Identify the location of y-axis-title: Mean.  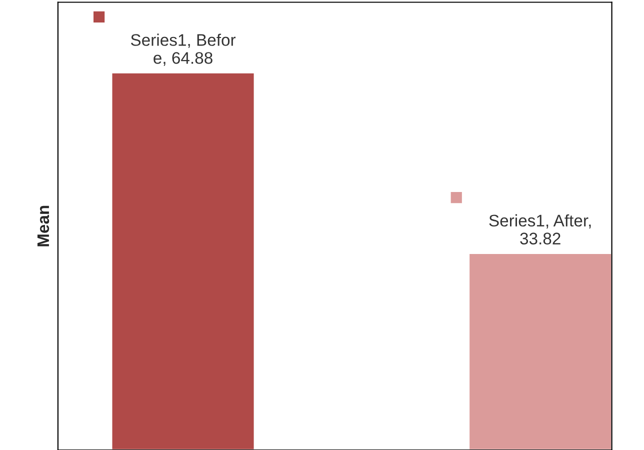
(43, 226).